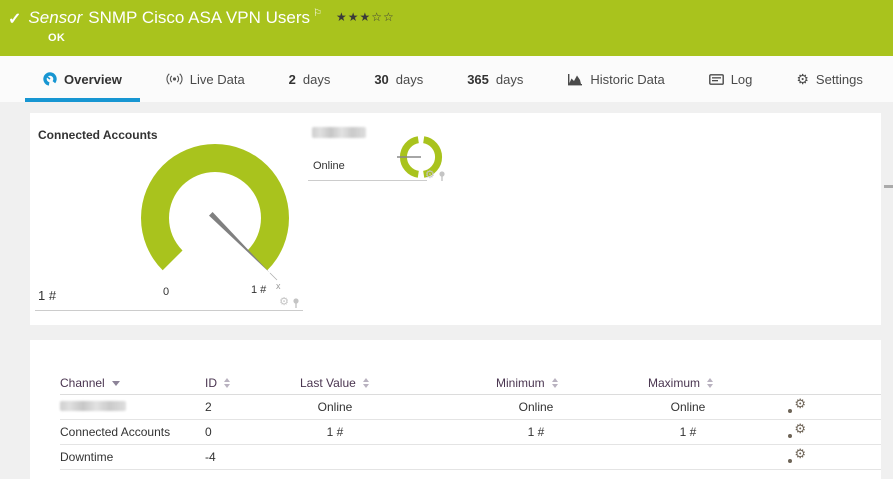 This screenshot has height=479, width=893. I want to click on donut-value-label: Online, so click(329, 166).